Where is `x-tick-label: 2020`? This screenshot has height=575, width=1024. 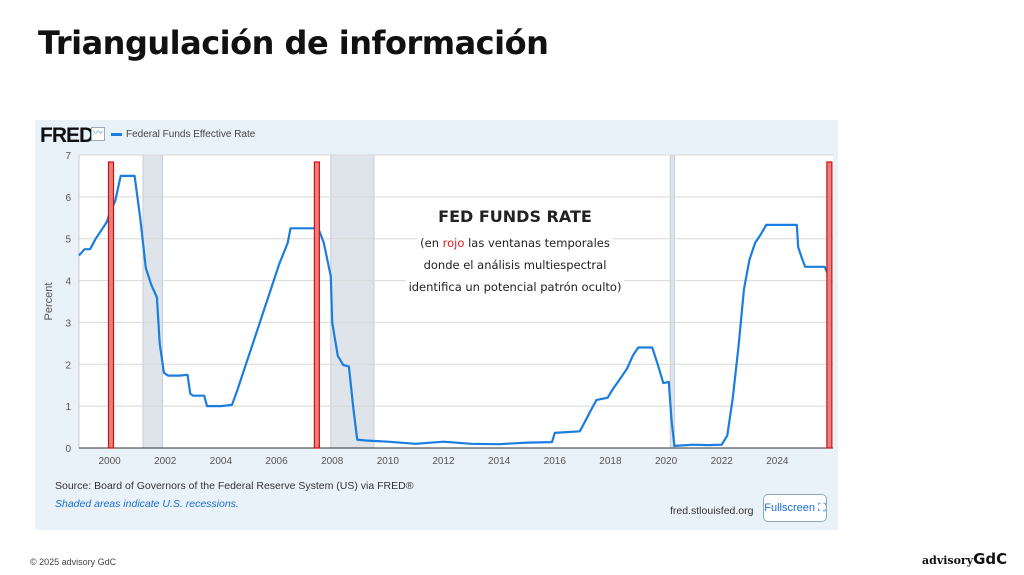
x-tick-label: 2020 is located at coordinates (666, 461).